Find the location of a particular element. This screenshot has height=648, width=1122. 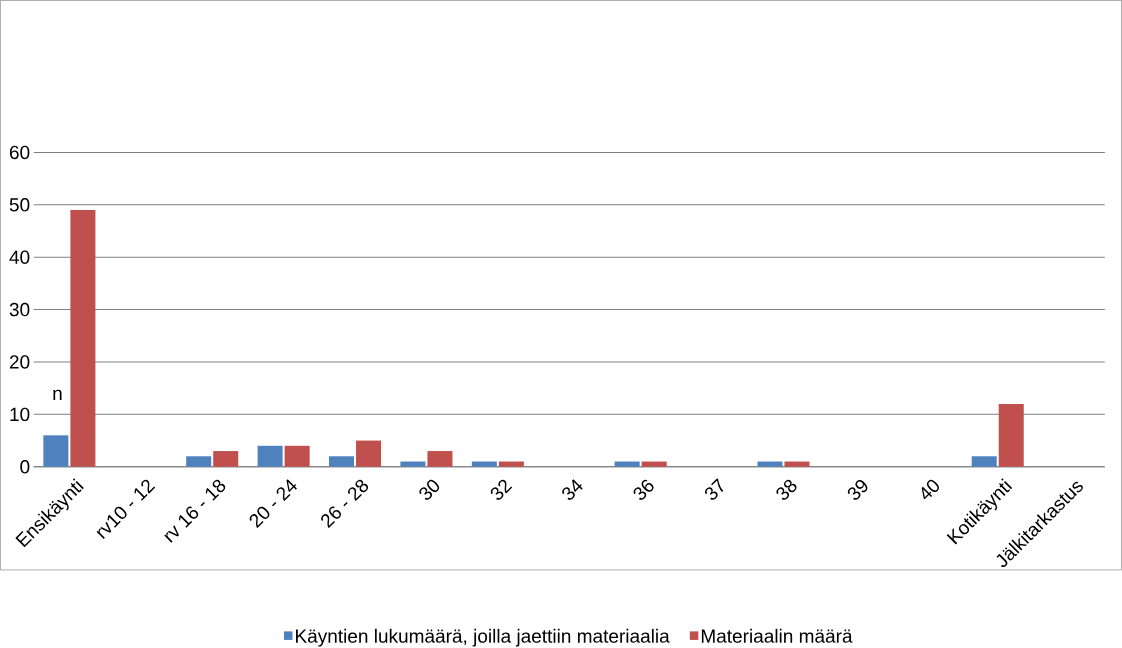

x-tick-label: 37 is located at coordinates (714, 489).